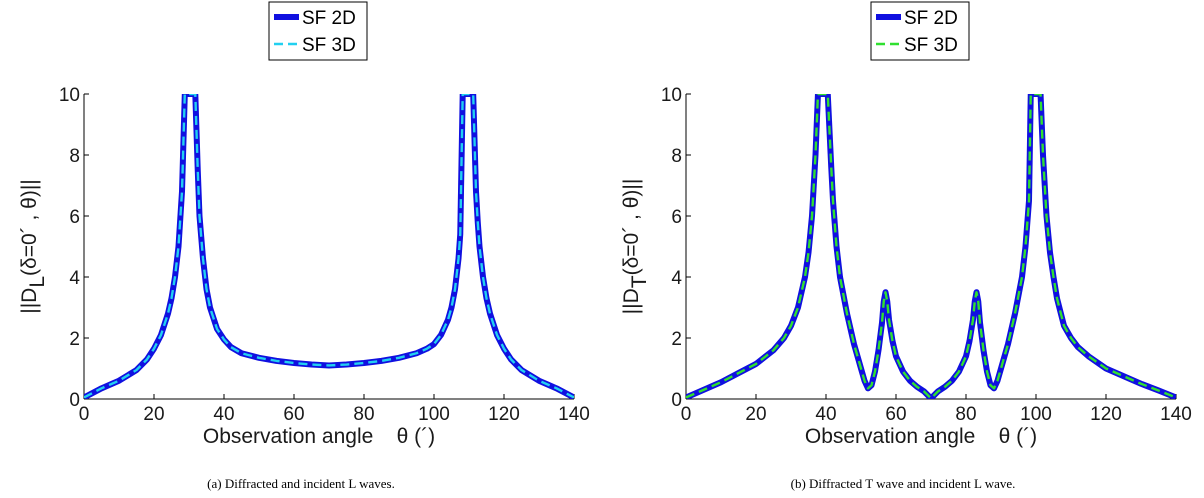 The height and width of the screenshot is (498, 1204). I want to click on y-axis-label: ||DT(δ=0´ , θ)||, so click(635, 247).